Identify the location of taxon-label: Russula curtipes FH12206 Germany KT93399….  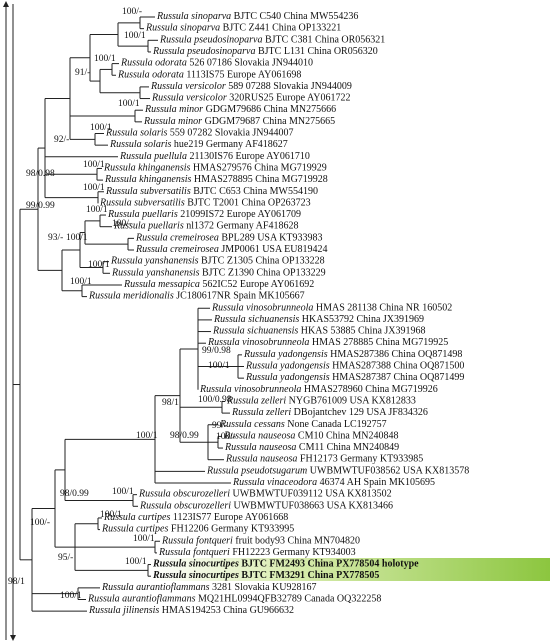
(197, 529).